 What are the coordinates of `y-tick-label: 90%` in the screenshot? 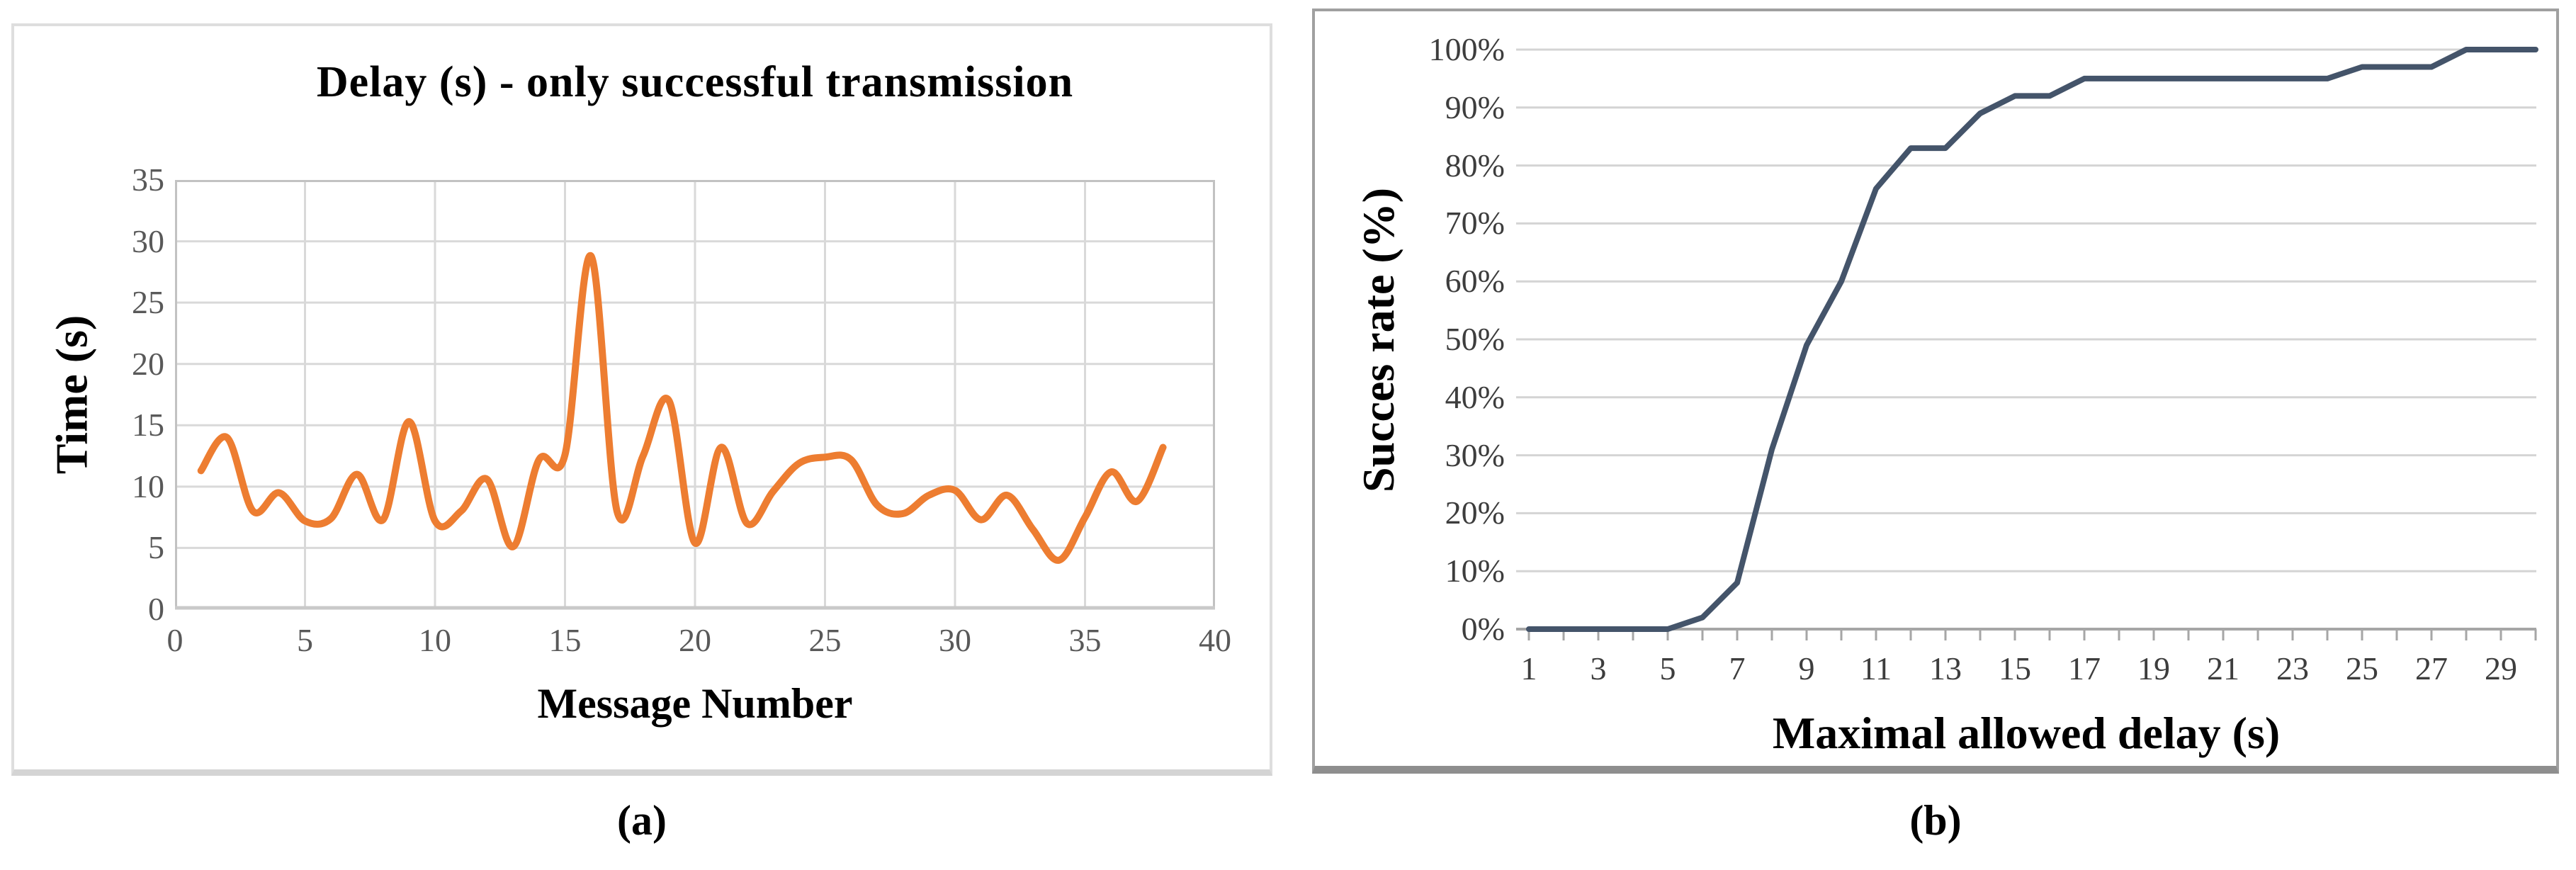 It's located at (1475, 107).